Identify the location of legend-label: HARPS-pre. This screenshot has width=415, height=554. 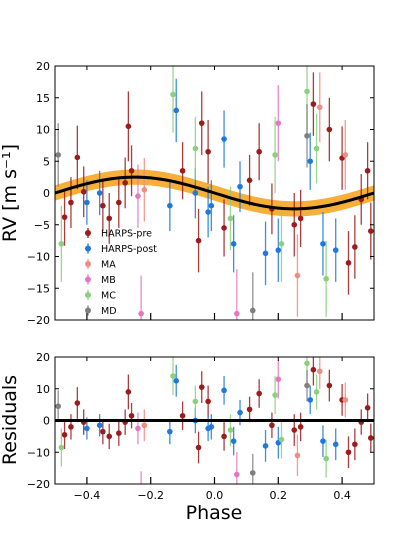
(126, 234).